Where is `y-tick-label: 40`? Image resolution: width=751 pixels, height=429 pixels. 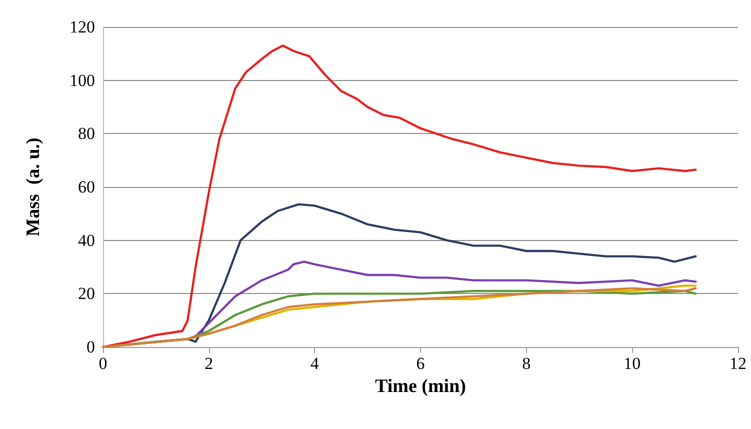 y-tick-label: 40 is located at coordinates (86, 240).